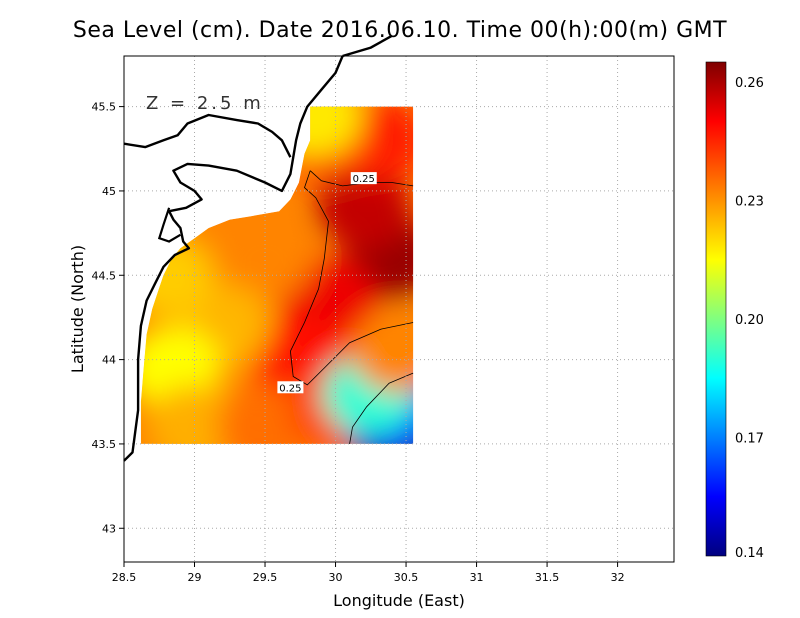 The image size is (800, 618). I want to click on x-tick-label: 31.5, so click(547, 577).